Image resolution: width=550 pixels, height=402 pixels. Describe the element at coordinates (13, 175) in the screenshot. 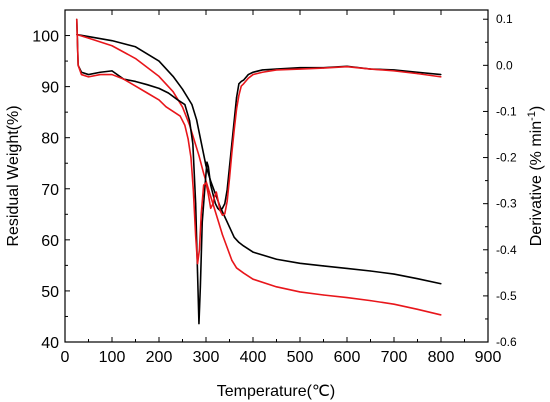

I see `y-axis-left-title: Residual Weight(%)` at that location.